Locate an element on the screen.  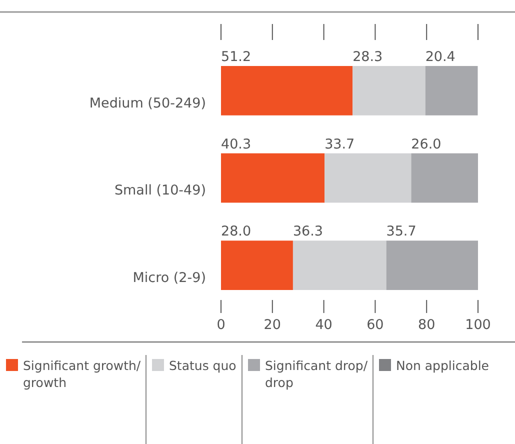
data-label: 28.3 is located at coordinates (367, 57).